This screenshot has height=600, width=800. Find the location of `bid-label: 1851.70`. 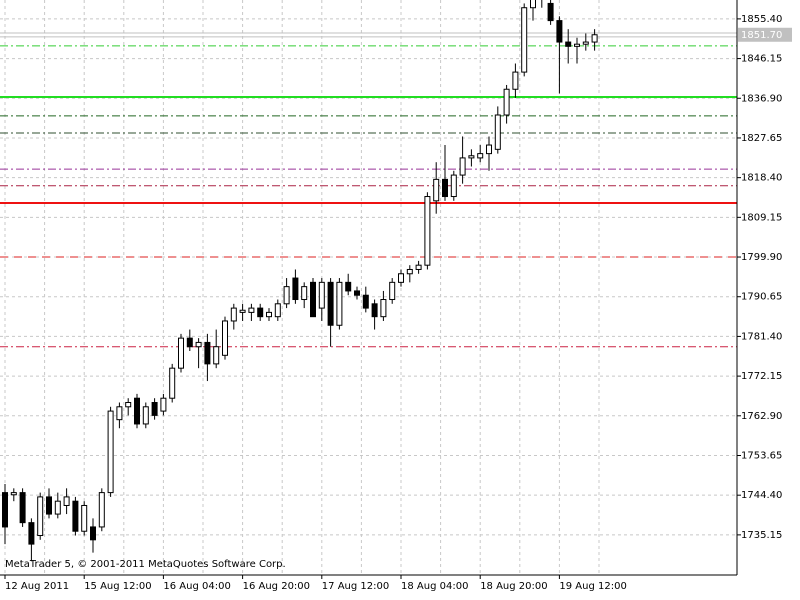

bid-label: 1851.70 is located at coordinates (761, 35).